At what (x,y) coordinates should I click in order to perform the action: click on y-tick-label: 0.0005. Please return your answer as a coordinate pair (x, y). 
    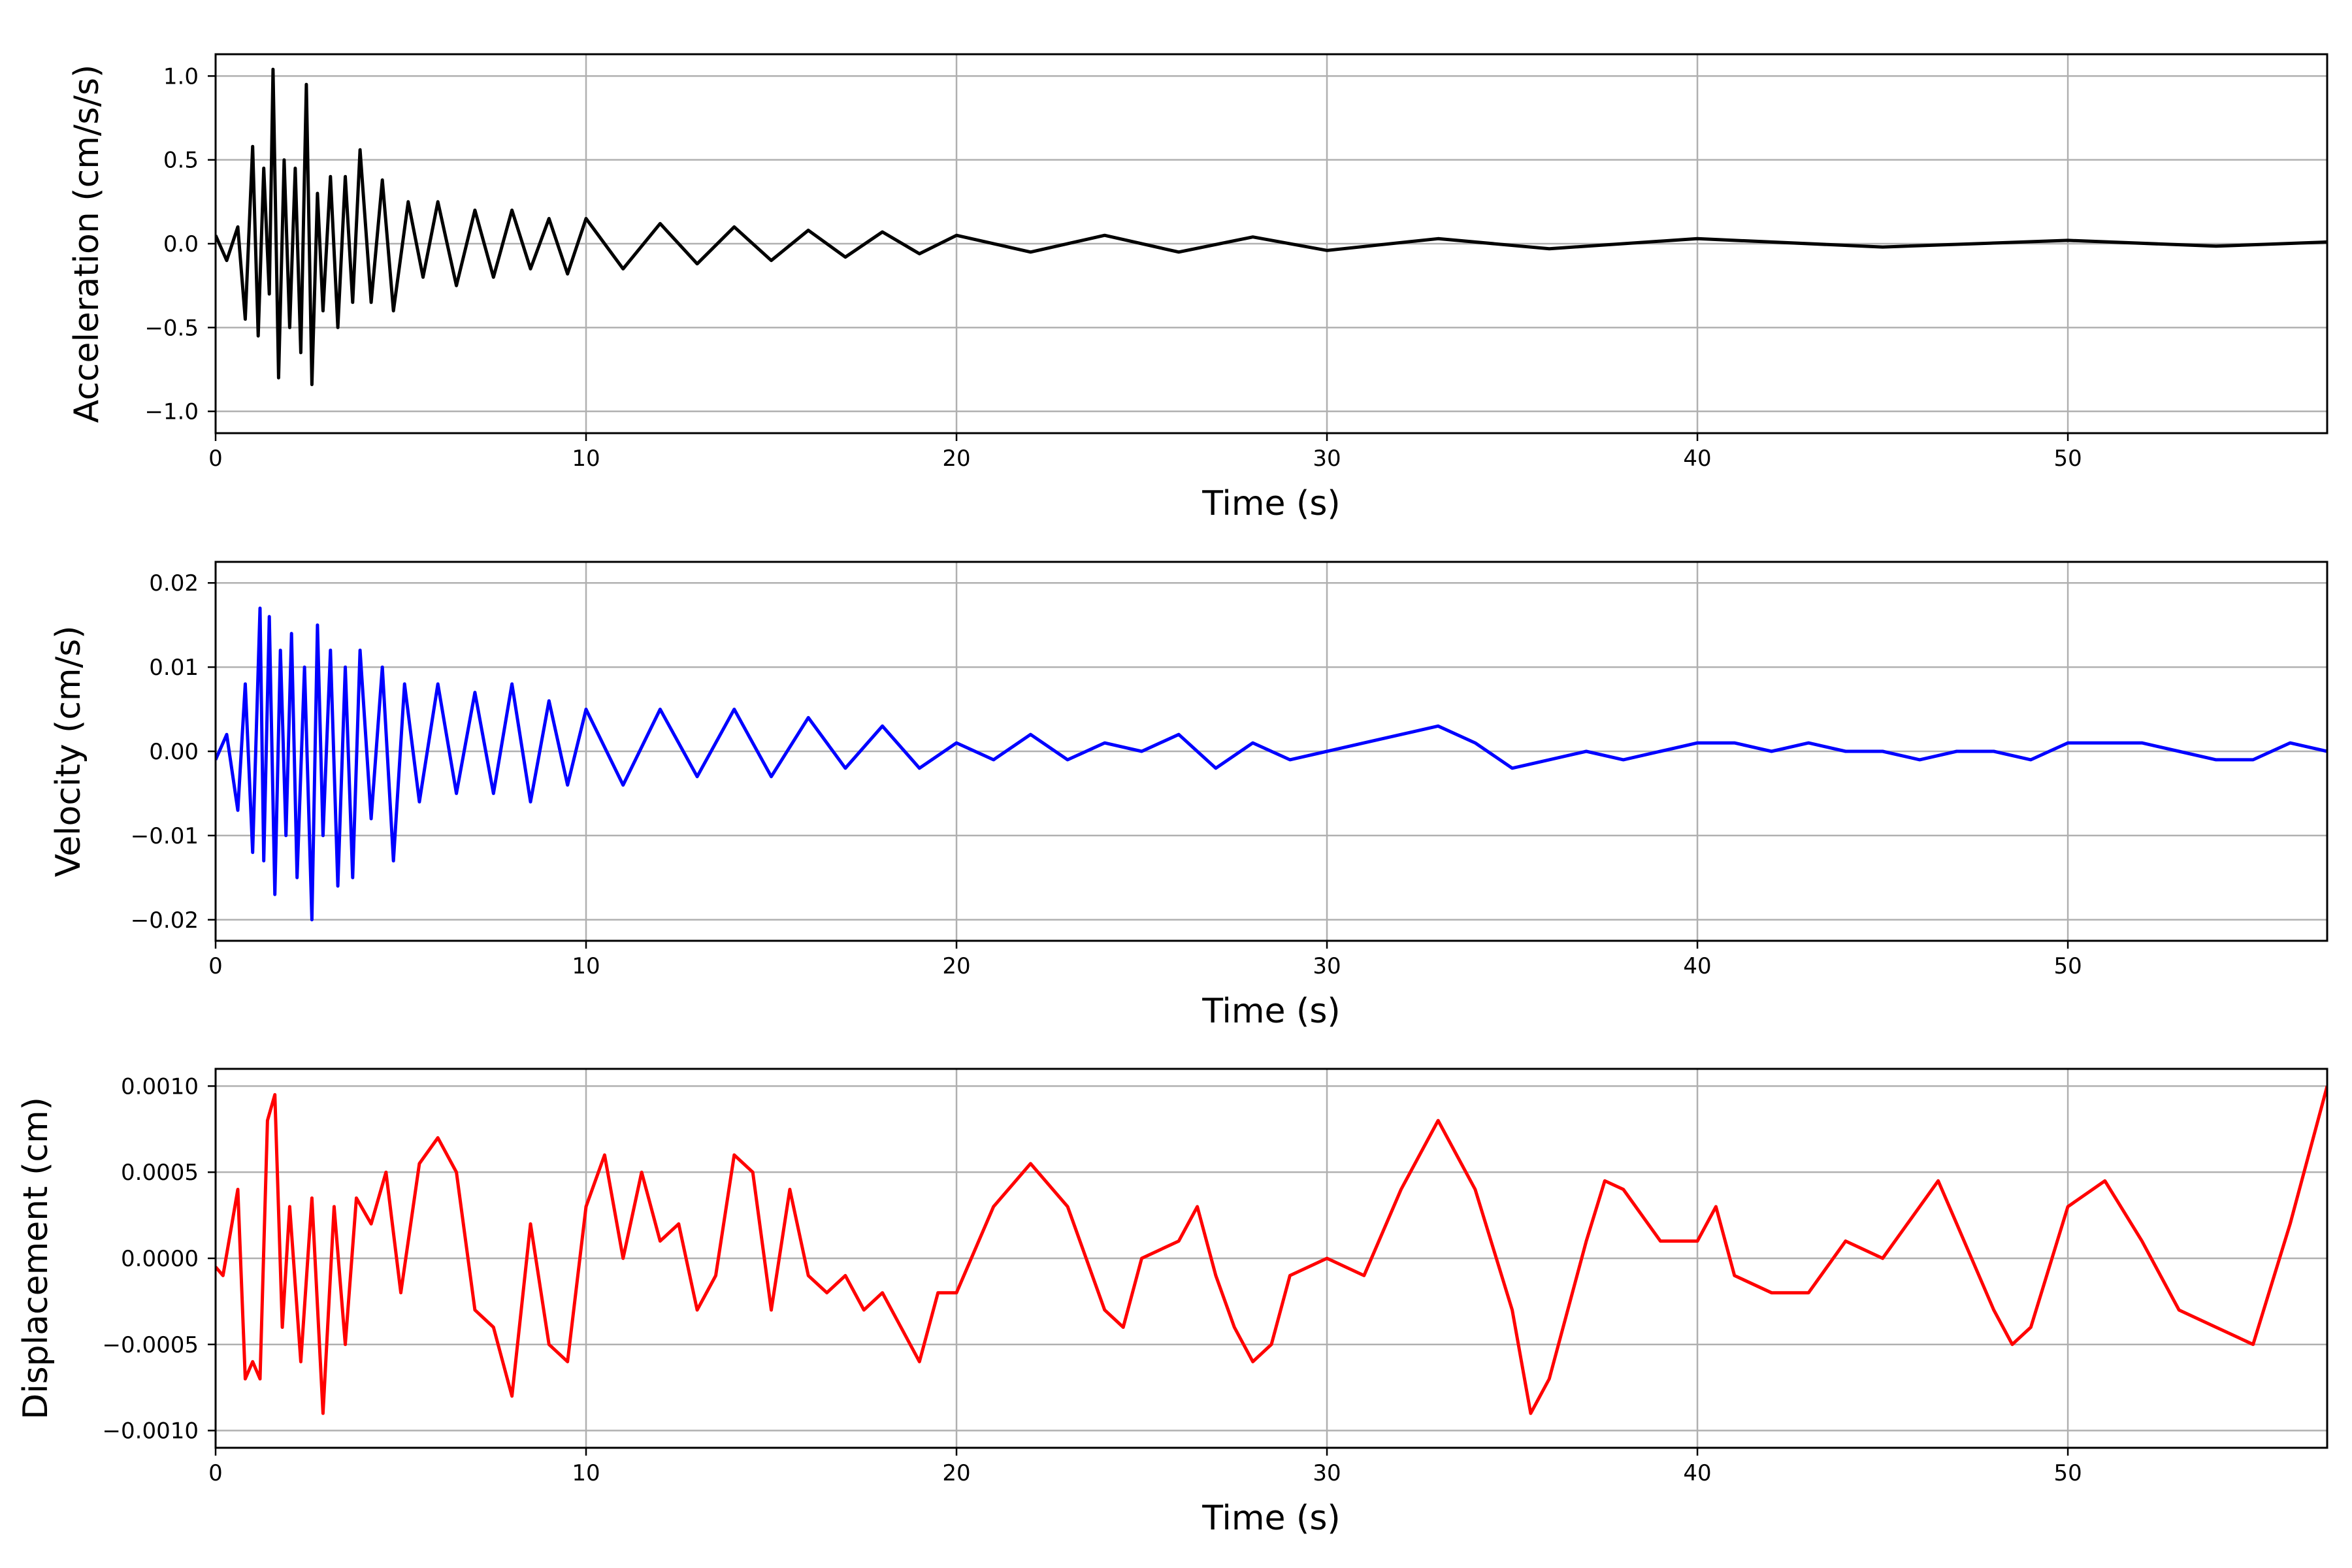
    Looking at the image, I should click on (160, 1173).